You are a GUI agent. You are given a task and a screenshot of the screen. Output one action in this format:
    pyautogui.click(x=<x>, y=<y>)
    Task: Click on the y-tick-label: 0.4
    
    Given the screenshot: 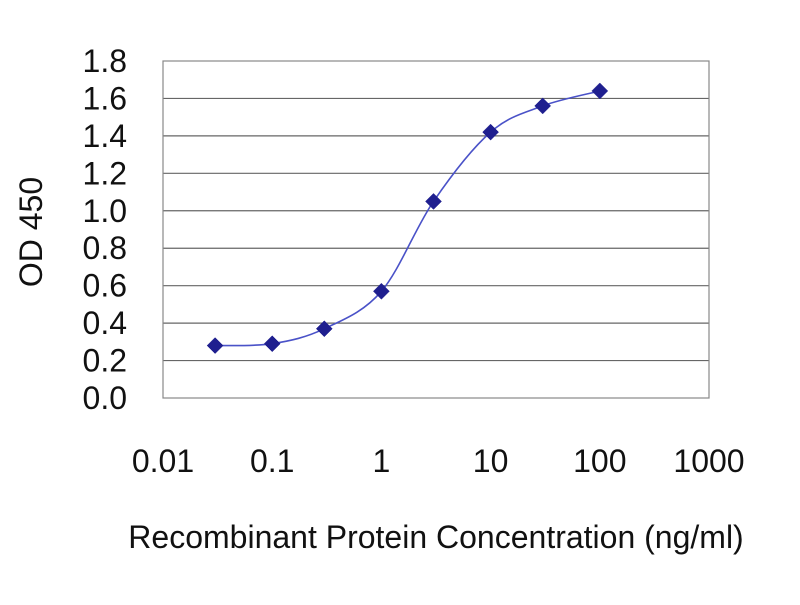 What is the action you would take?
    pyautogui.click(x=105, y=323)
    